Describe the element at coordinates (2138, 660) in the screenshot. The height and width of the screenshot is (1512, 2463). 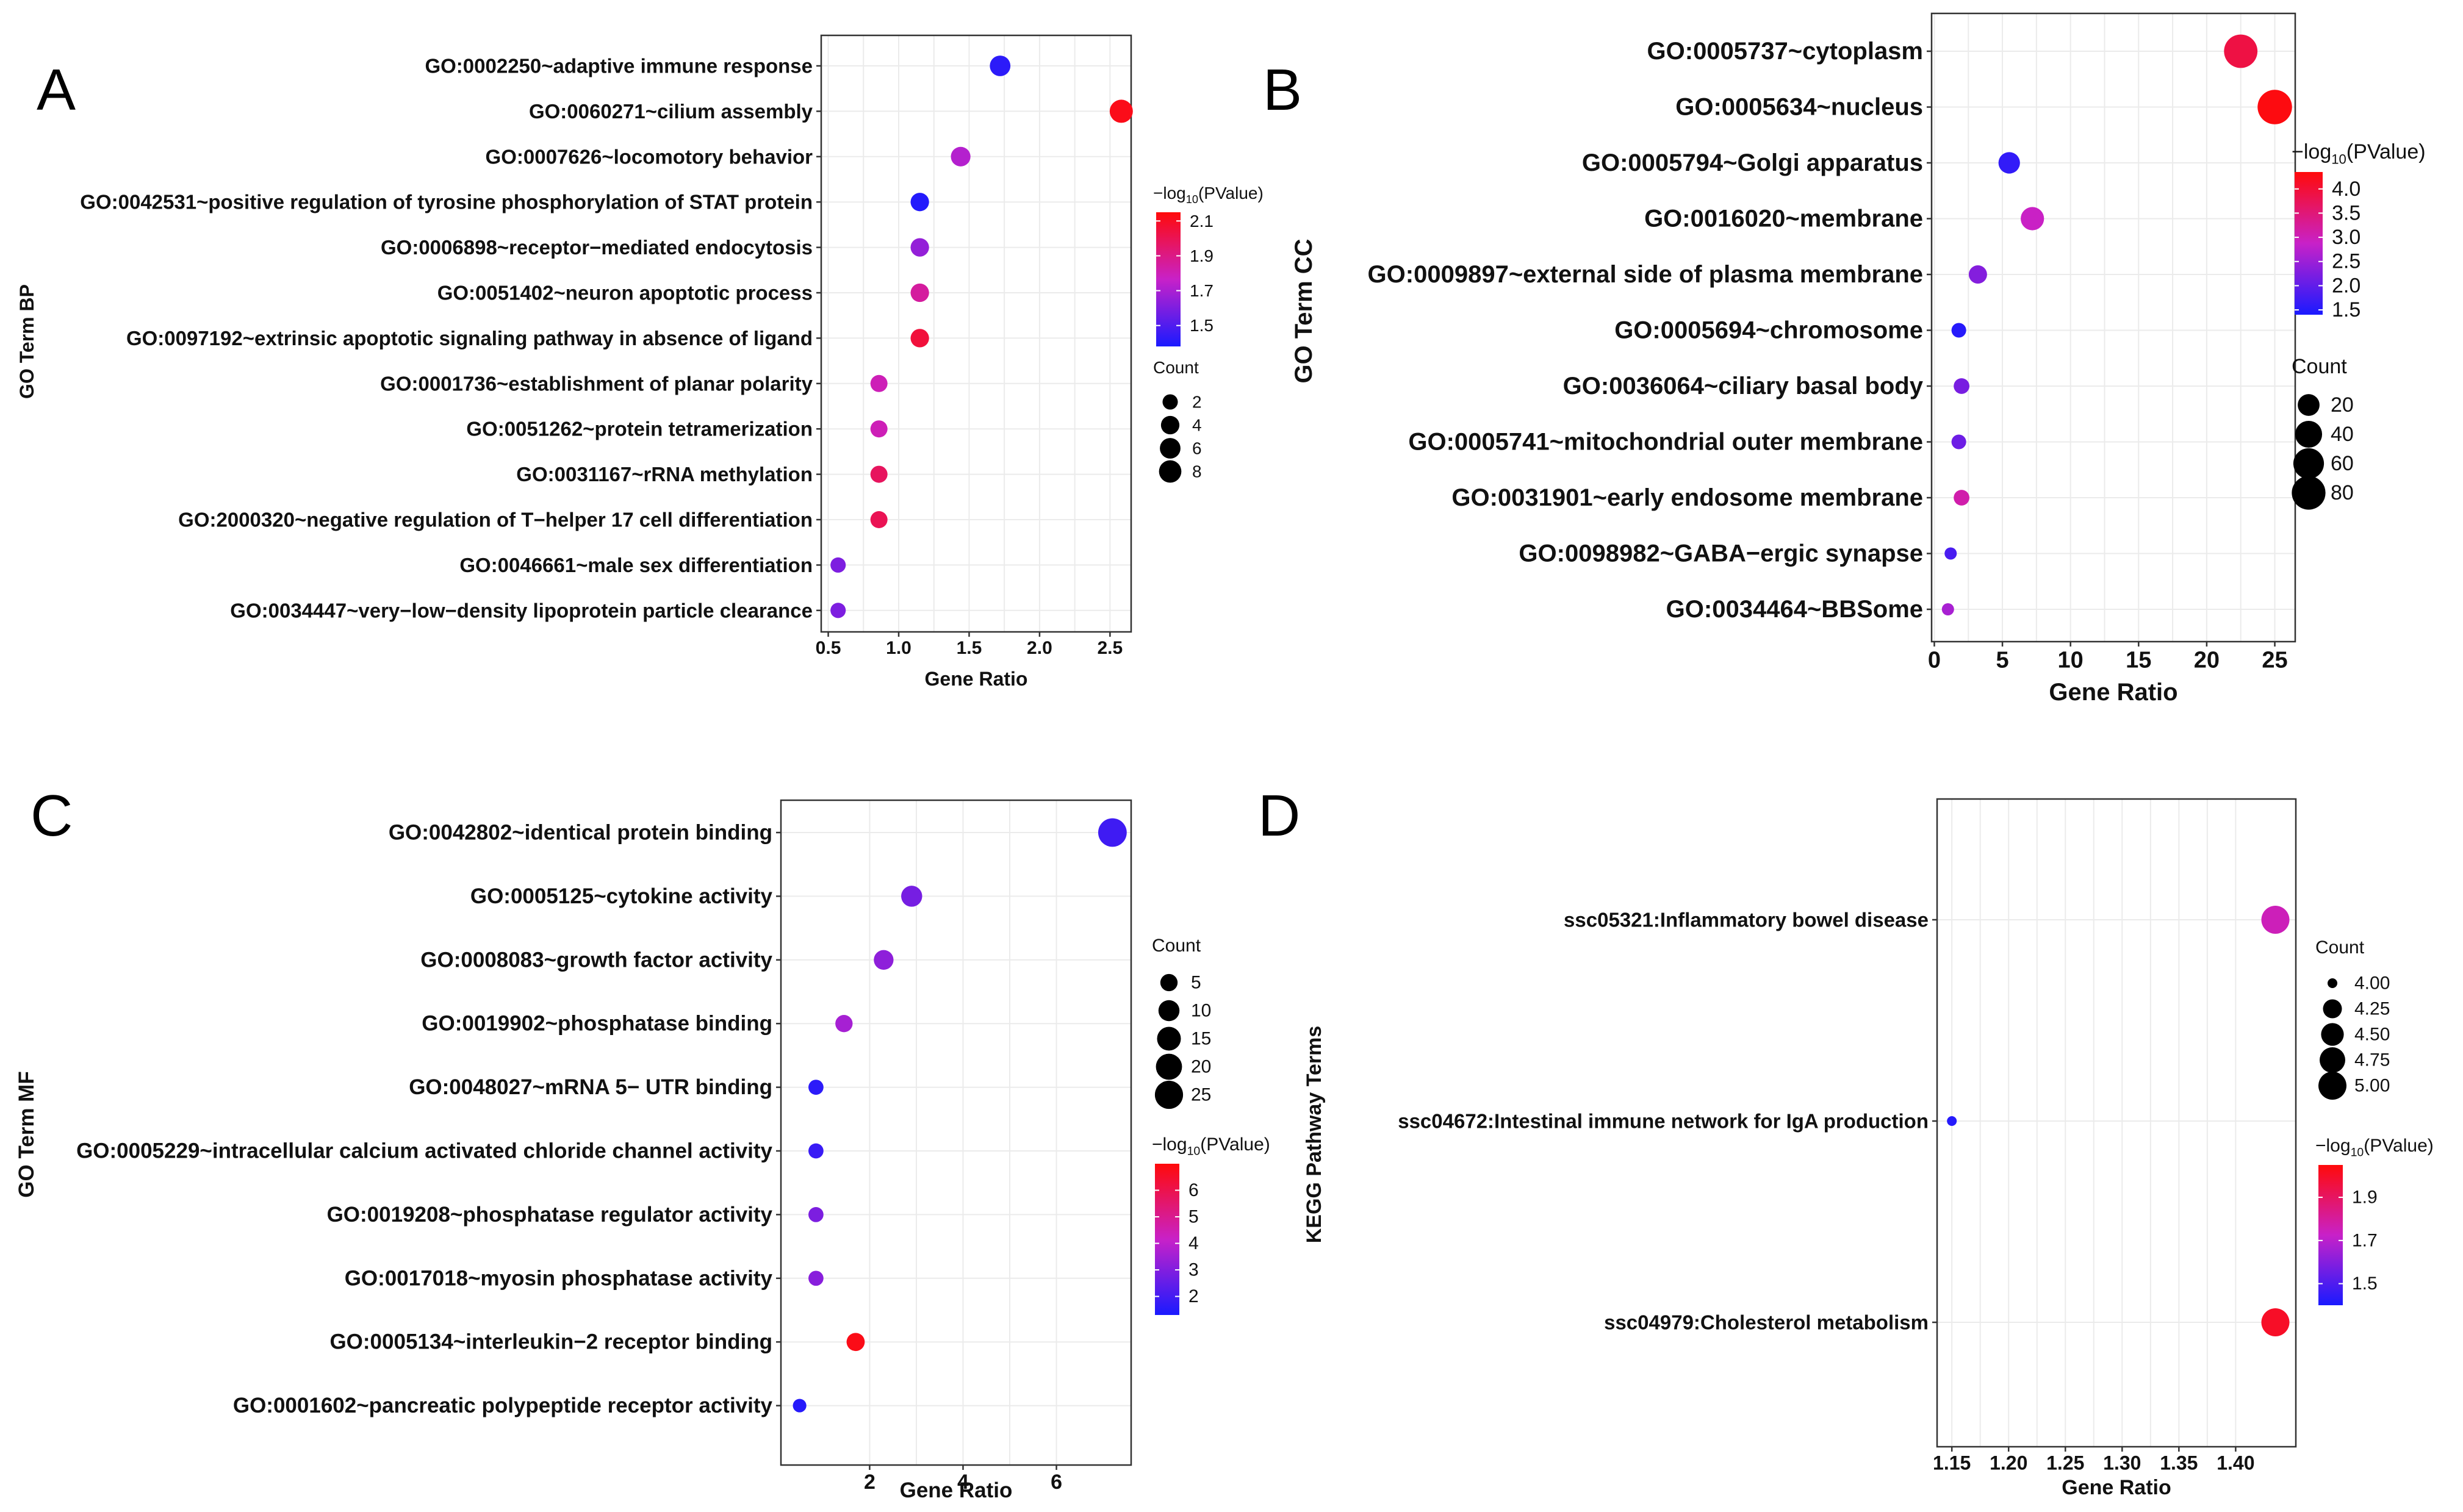
I see `x-tick-label: 15` at that location.